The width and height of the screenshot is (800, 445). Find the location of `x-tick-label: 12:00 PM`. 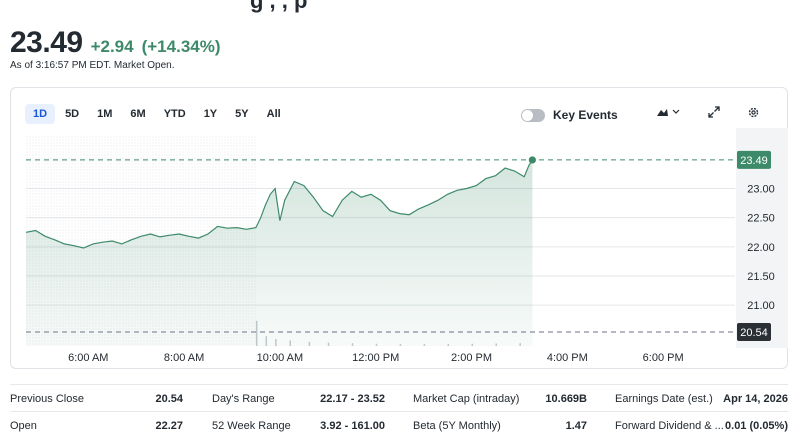

x-tick-label: 12:00 PM is located at coordinates (375, 358).